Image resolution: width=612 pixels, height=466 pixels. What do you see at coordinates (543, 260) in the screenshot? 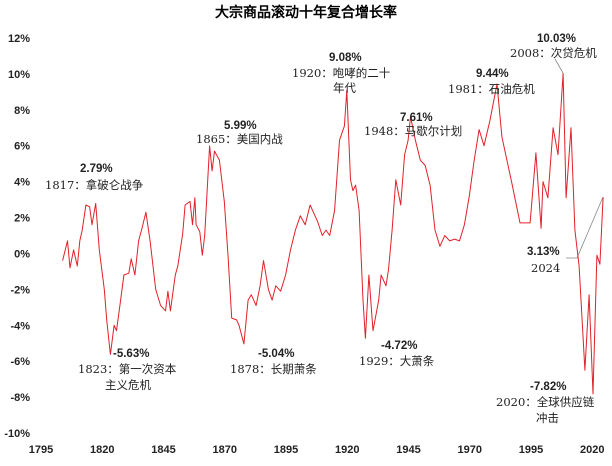
I see `annotation: 3.13% 2024` at bounding box center [543, 260].